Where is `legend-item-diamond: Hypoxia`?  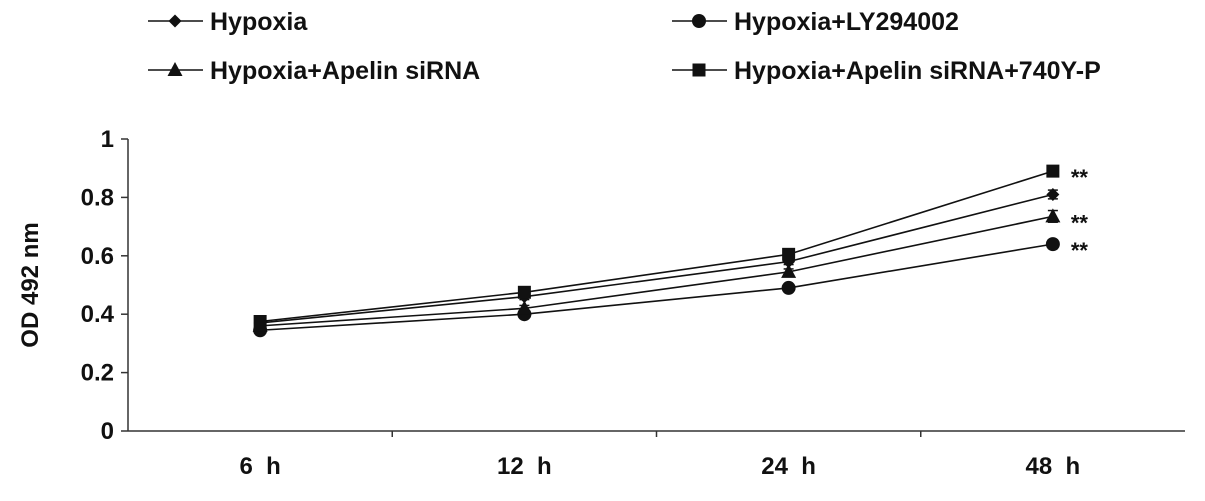 legend-item-diamond: Hypoxia is located at coordinates (228, 22).